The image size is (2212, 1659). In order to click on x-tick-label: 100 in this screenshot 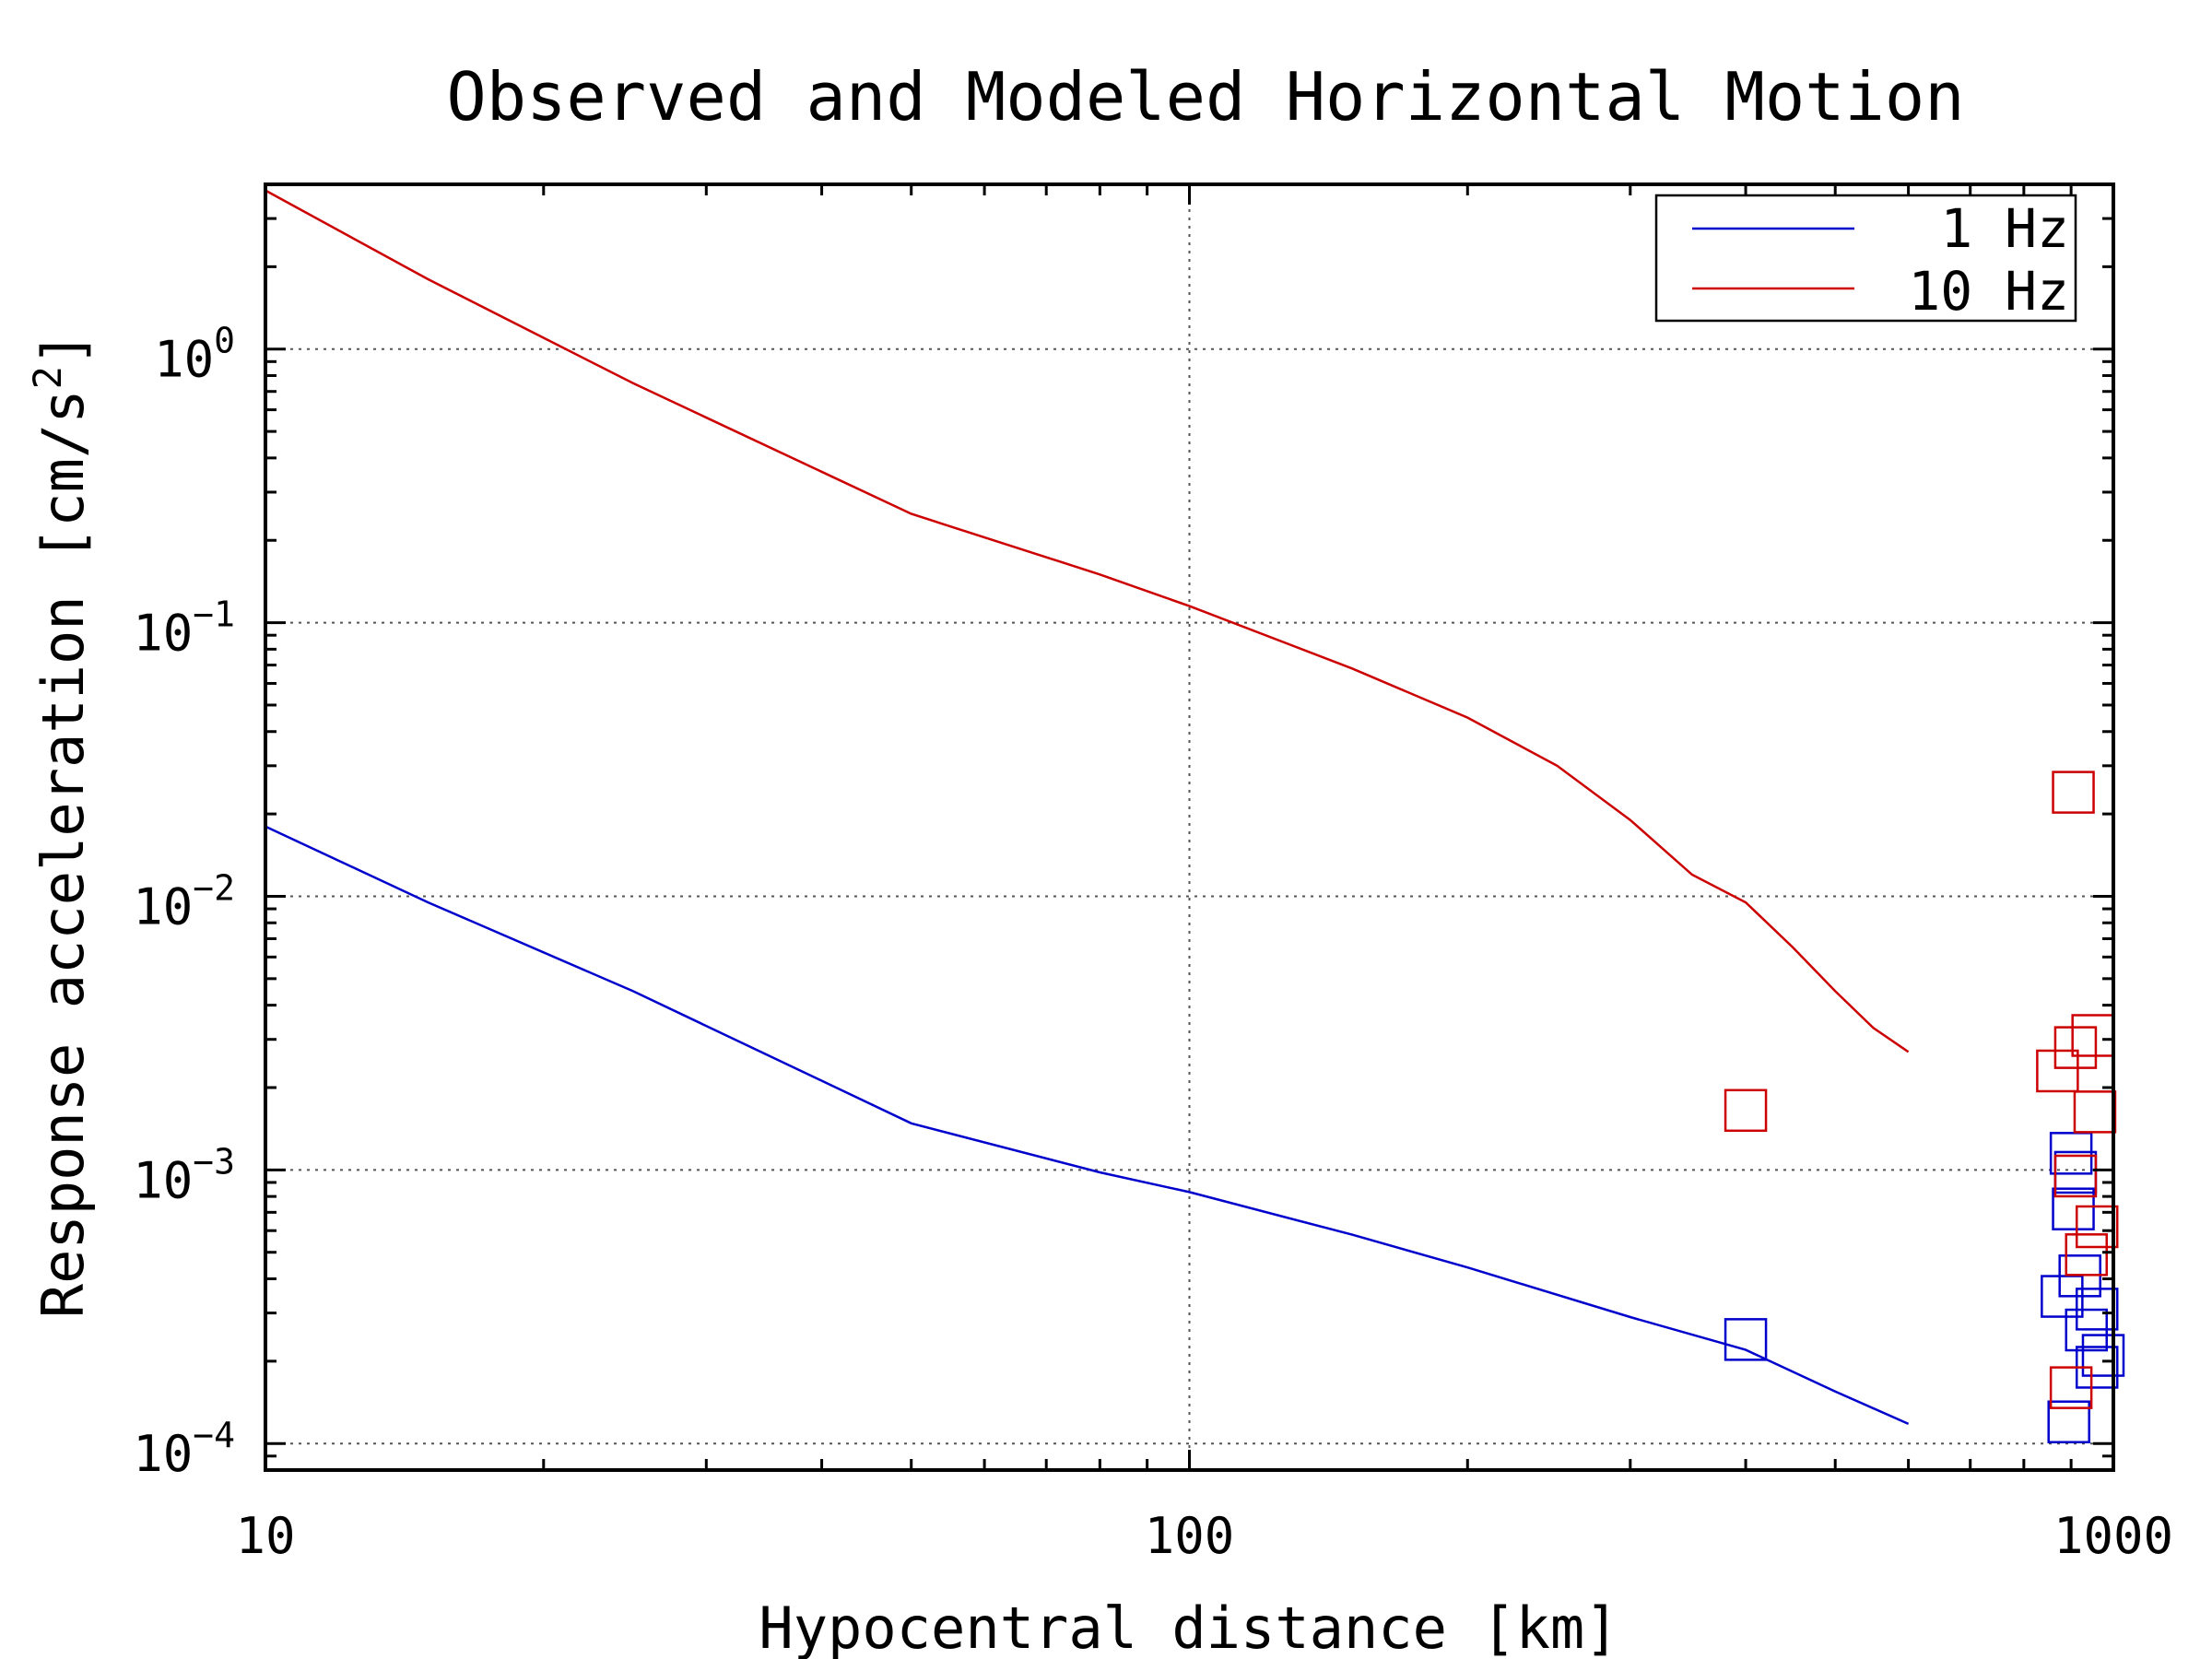, I will do `click(1190, 1536)`.